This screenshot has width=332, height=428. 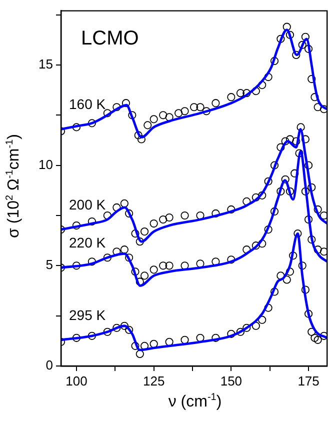 What do you see at coordinates (87, 204) in the screenshot?
I see `series-label: 200 K` at bounding box center [87, 204].